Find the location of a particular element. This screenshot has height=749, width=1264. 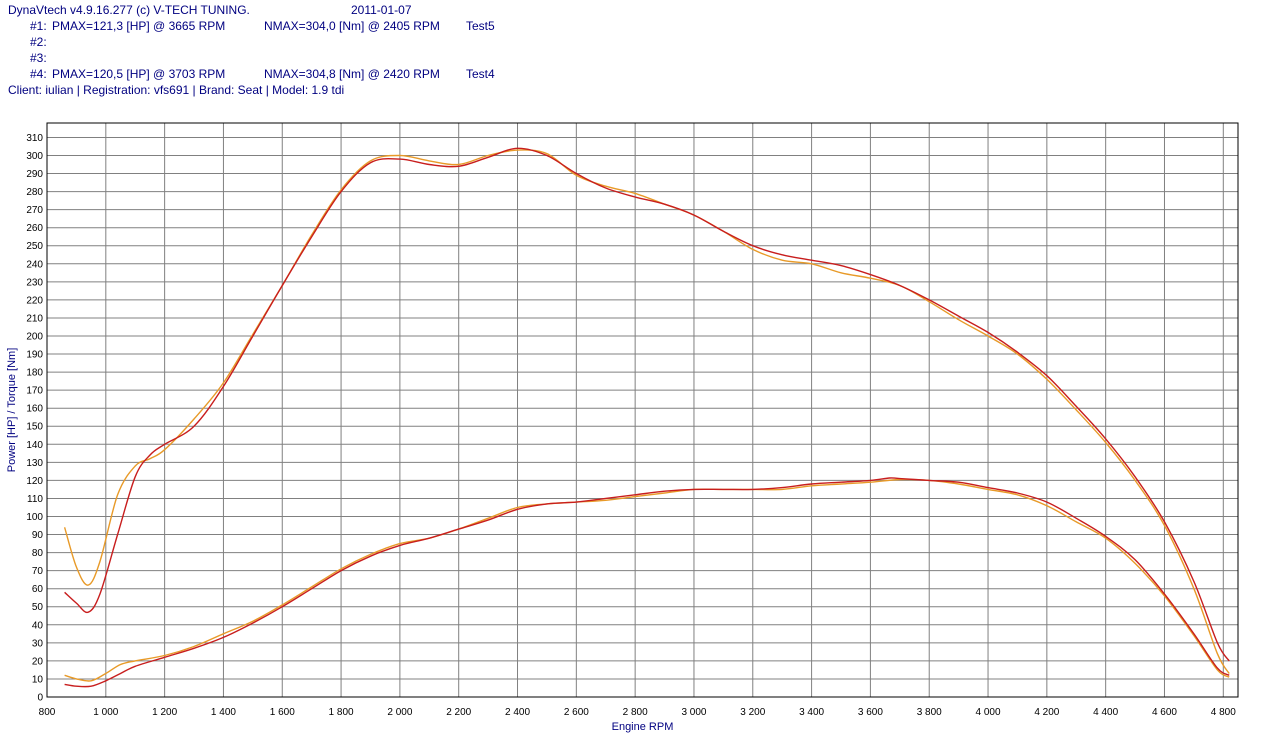

y-tick-label: 220 is located at coordinates (34, 300).